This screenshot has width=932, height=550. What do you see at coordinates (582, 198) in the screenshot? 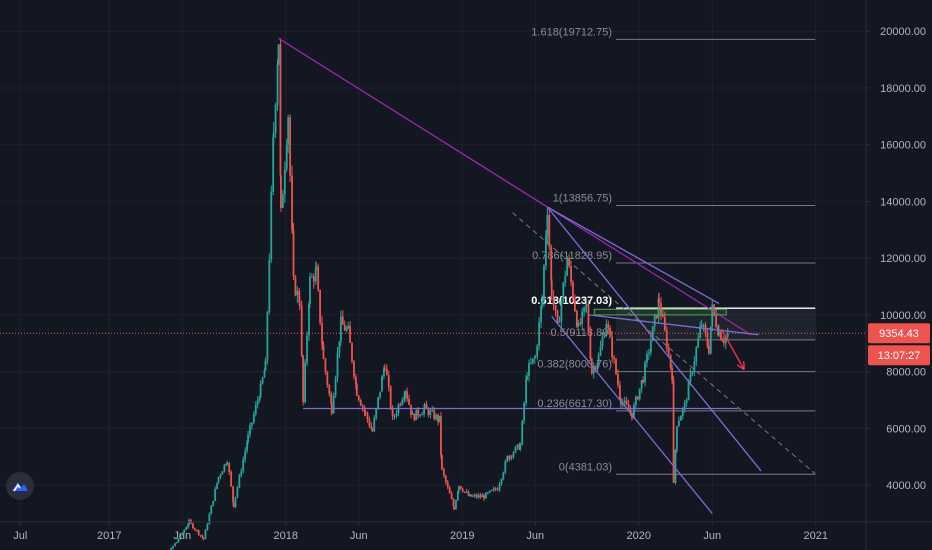
I see `fib-level-label: 1(13856.75)` at bounding box center [582, 198].